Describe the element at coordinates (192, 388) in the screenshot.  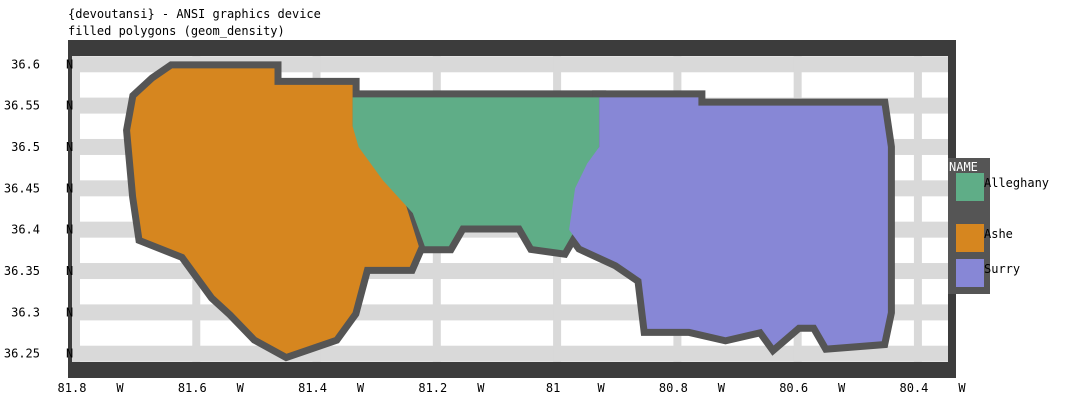
I see `x-tick-label: 81.6` at that location.